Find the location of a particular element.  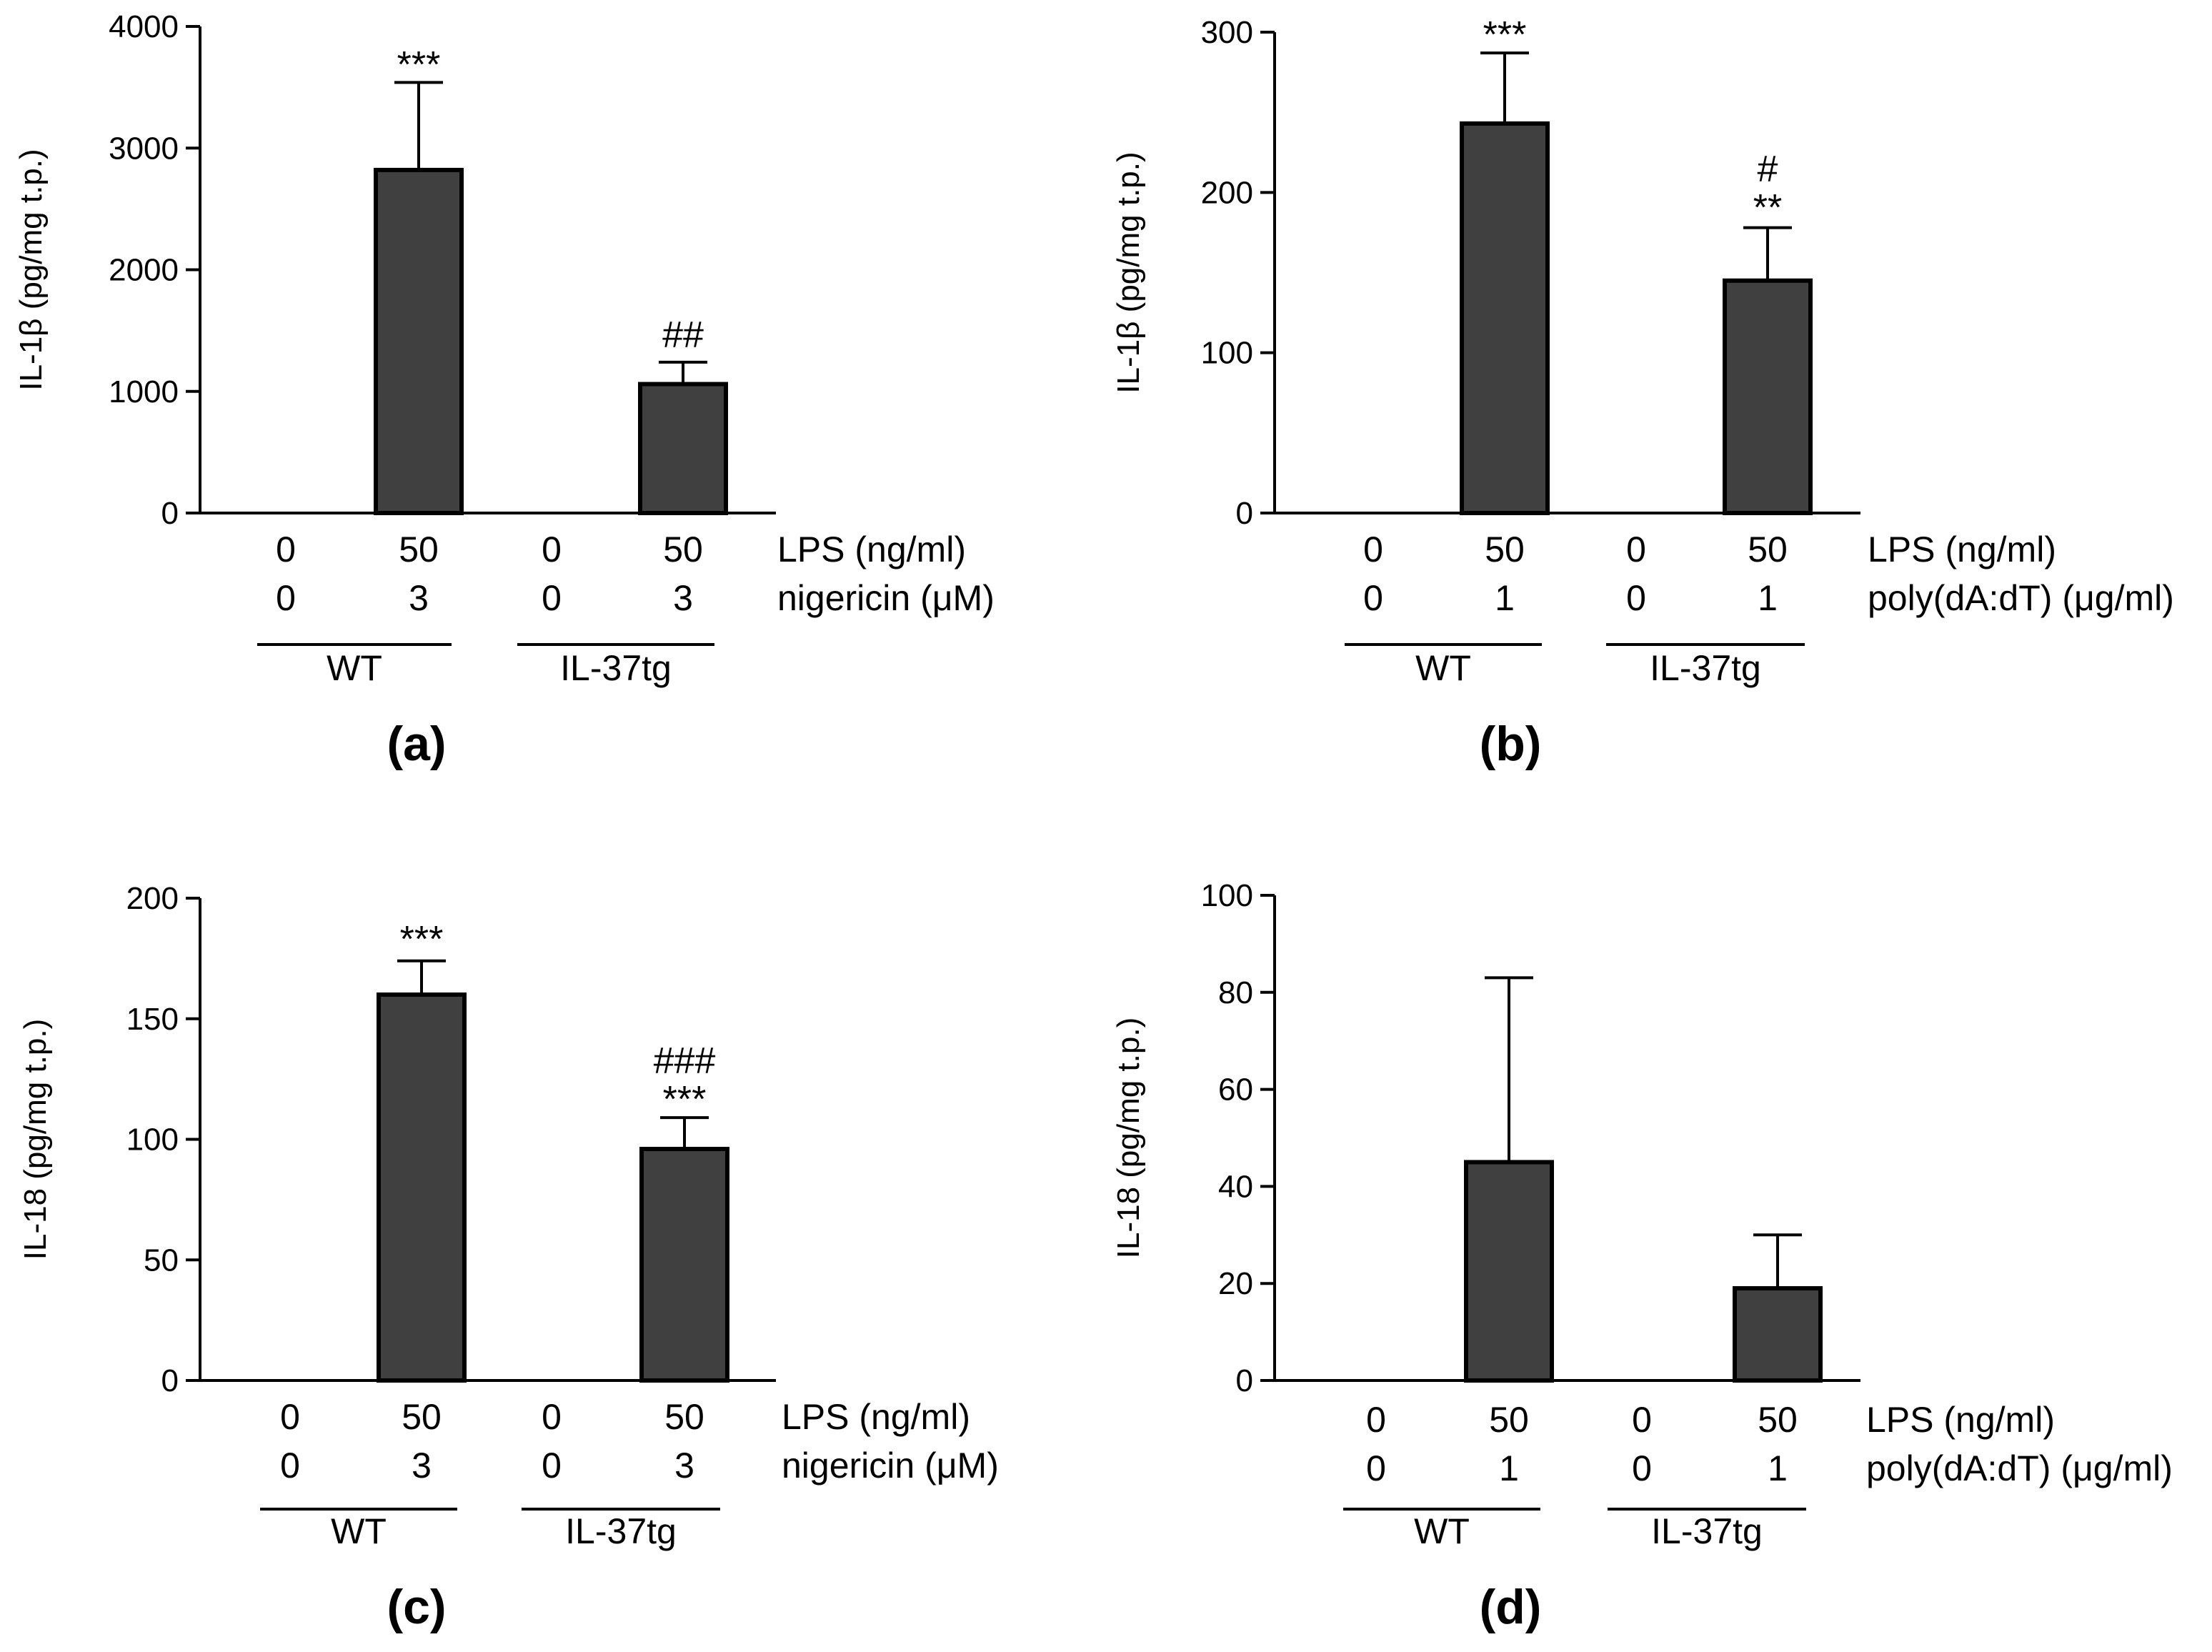

panel-label: (c) is located at coordinates (416, 1607).